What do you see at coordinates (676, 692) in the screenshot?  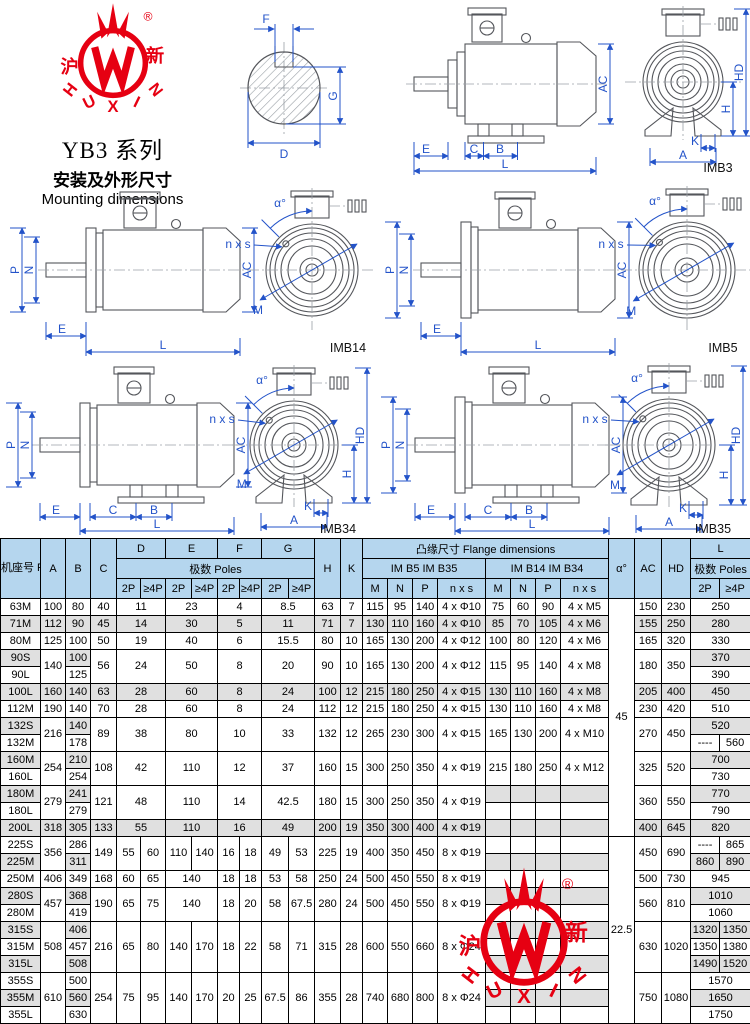 I see `table-cell: 400` at bounding box center [676, 692].